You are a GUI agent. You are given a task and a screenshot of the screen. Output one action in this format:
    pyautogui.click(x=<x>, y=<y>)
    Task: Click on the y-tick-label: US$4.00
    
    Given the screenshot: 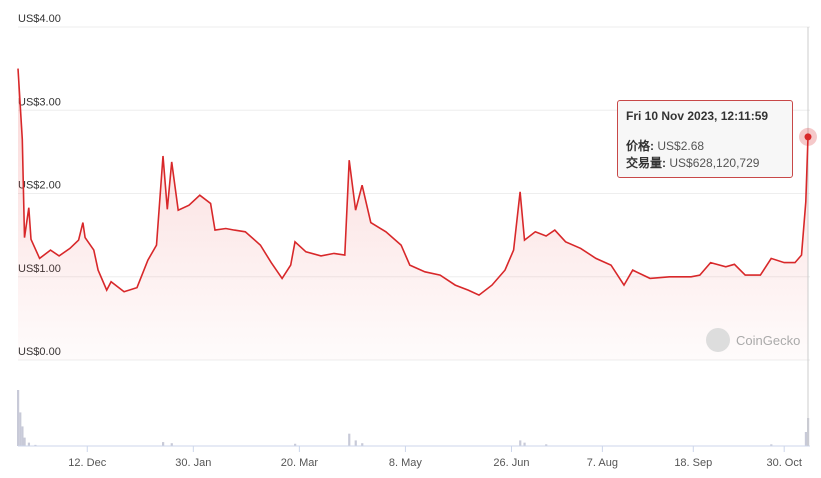 What is the action you would take?
    pyautogui.click(x=39, y=19)
    